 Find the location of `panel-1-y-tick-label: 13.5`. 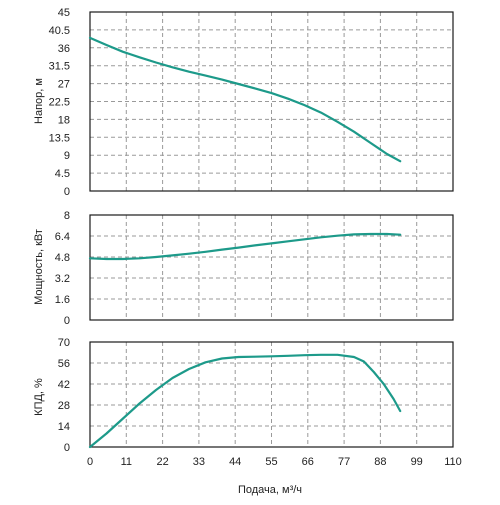

panel-1-y-tick-label: 13.5 is located at coordinates (59, 138).